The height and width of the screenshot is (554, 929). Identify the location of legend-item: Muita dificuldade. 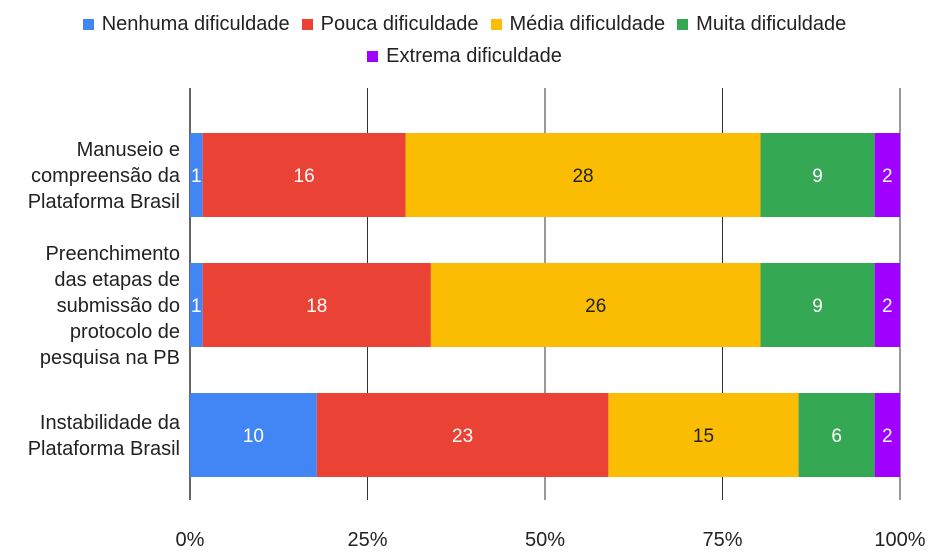
(761, 24).